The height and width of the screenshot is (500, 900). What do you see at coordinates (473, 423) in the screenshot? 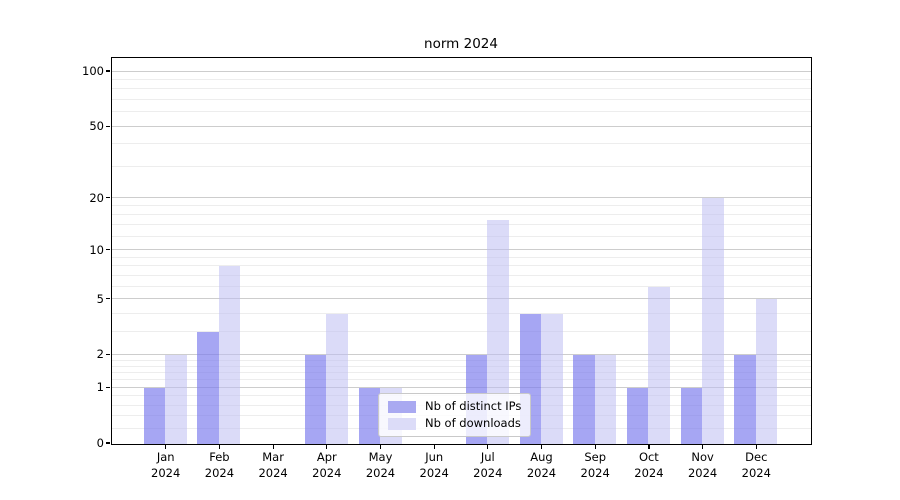
I see `legend-label-downloads: Nb of downloads` at bounding box center [473, 423].